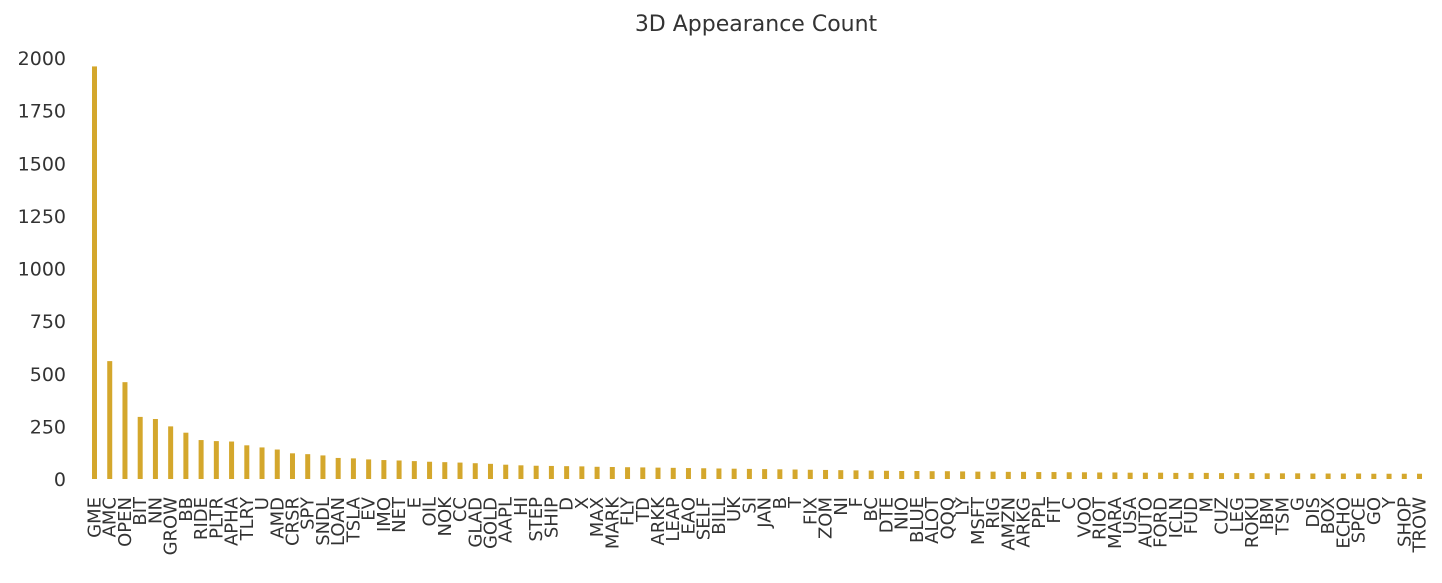  I want to click on x-tick-label: BIT, so click(140, 511).